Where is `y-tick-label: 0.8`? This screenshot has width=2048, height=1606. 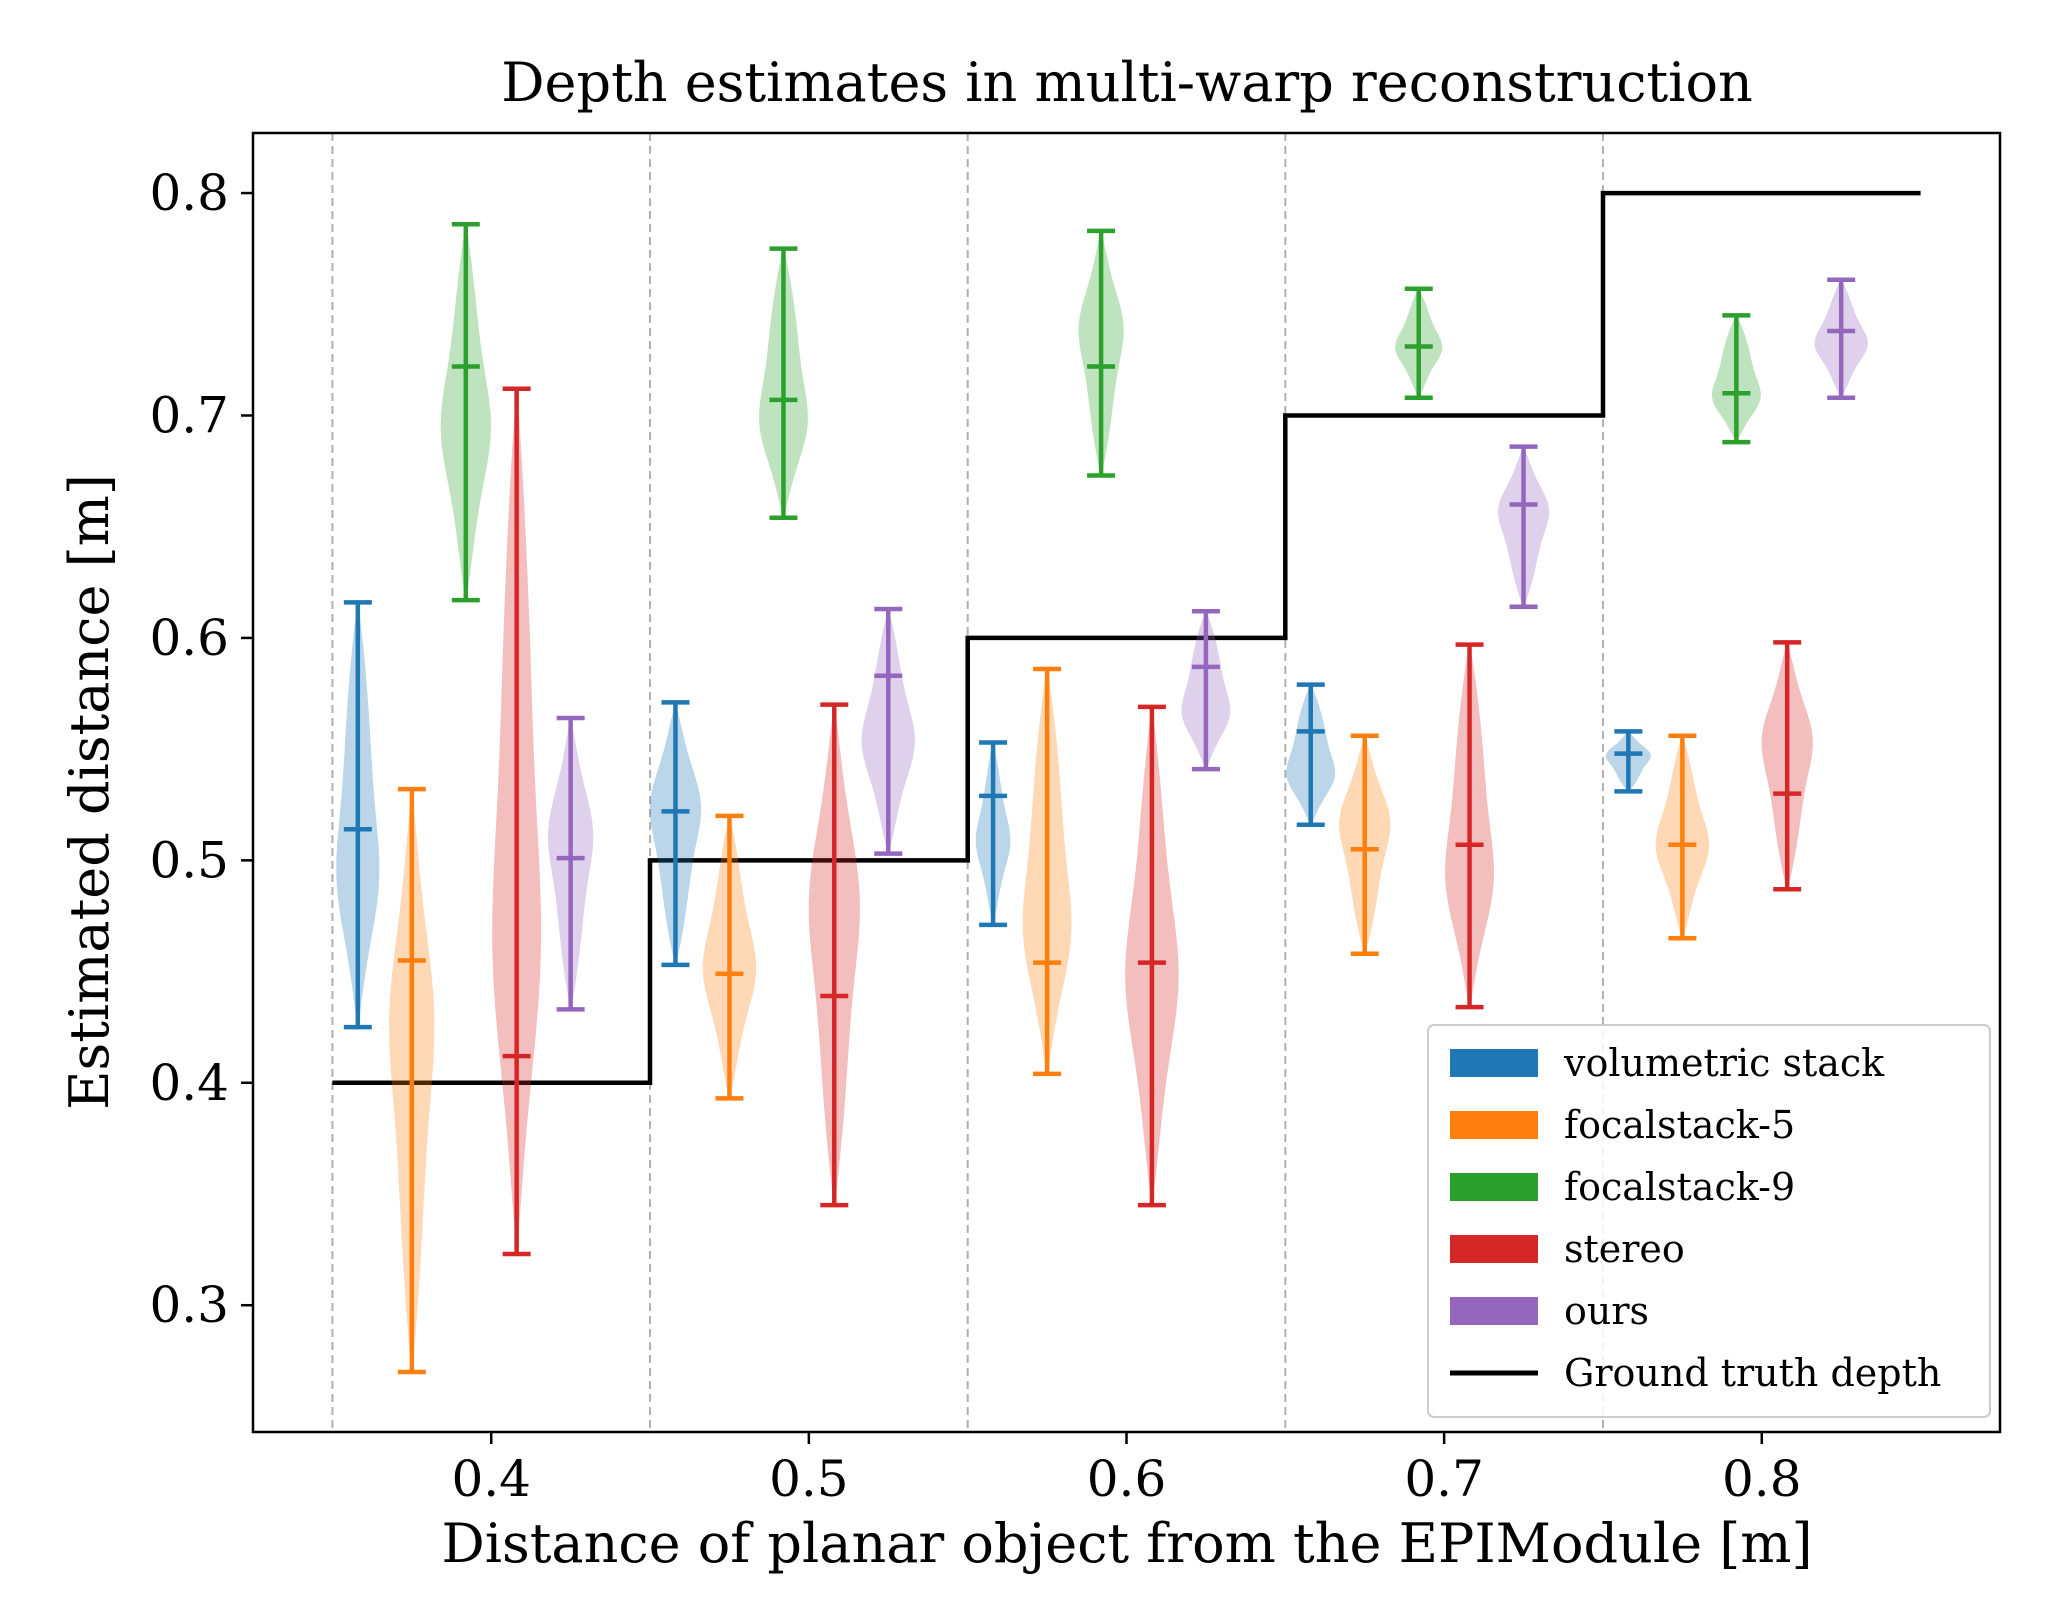
y-tick-label: 0.8 is located at coordinates (189, 193).